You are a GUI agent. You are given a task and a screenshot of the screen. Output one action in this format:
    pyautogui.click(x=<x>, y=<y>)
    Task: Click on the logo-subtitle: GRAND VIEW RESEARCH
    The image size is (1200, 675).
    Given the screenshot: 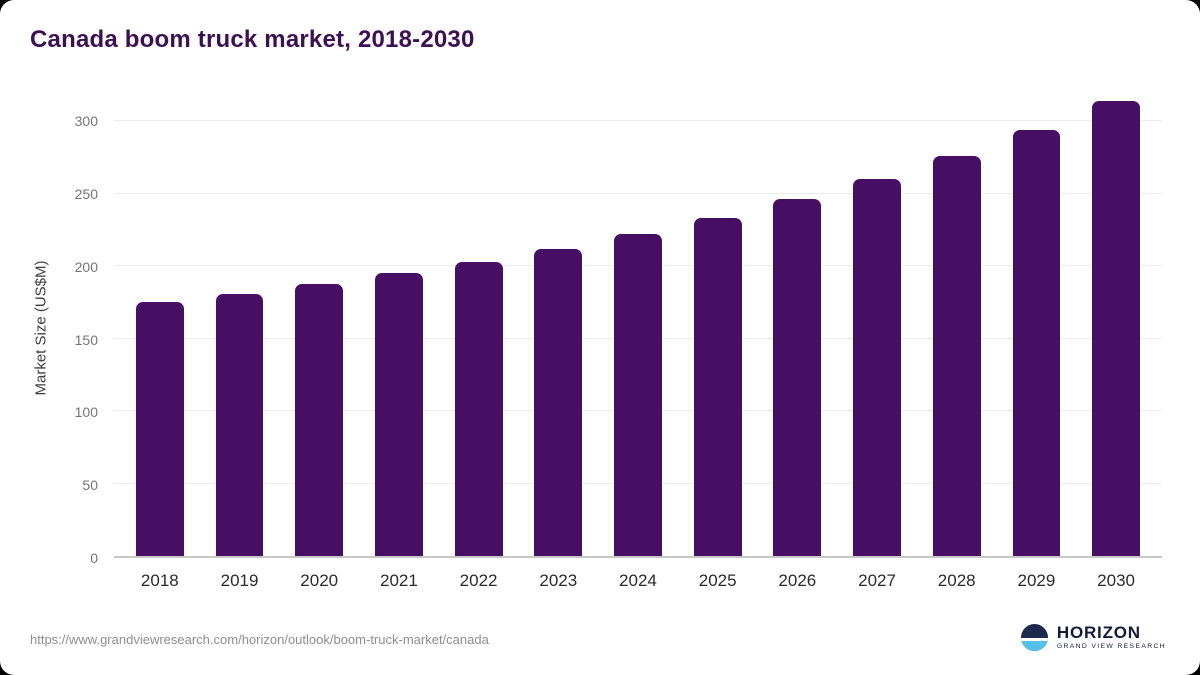 What is the action you would take?
    pyautogui.click(x=1111, y=647)
    